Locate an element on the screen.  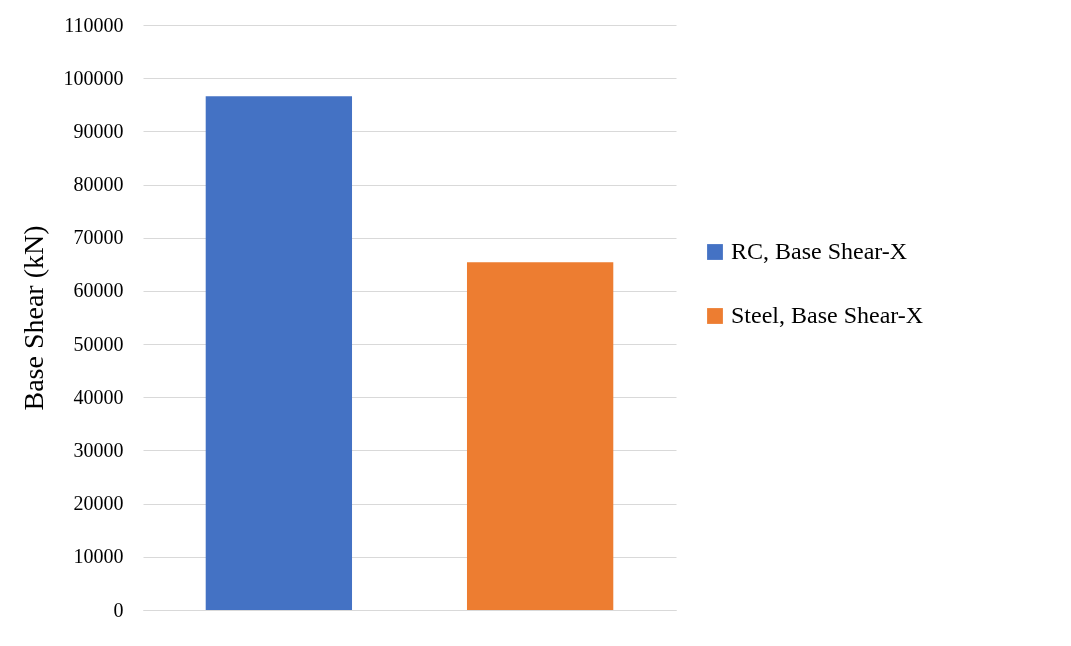
y-tick-label: 20000 is located at coordinates (98, 503).